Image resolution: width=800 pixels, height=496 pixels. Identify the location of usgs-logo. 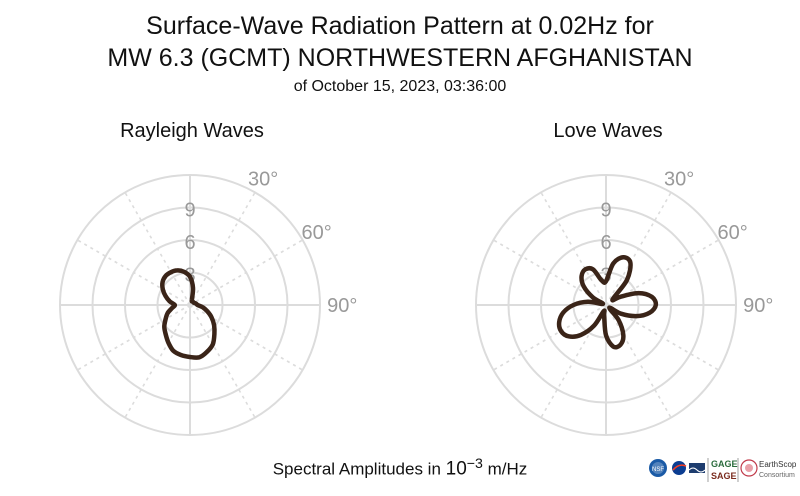
(697, 468).